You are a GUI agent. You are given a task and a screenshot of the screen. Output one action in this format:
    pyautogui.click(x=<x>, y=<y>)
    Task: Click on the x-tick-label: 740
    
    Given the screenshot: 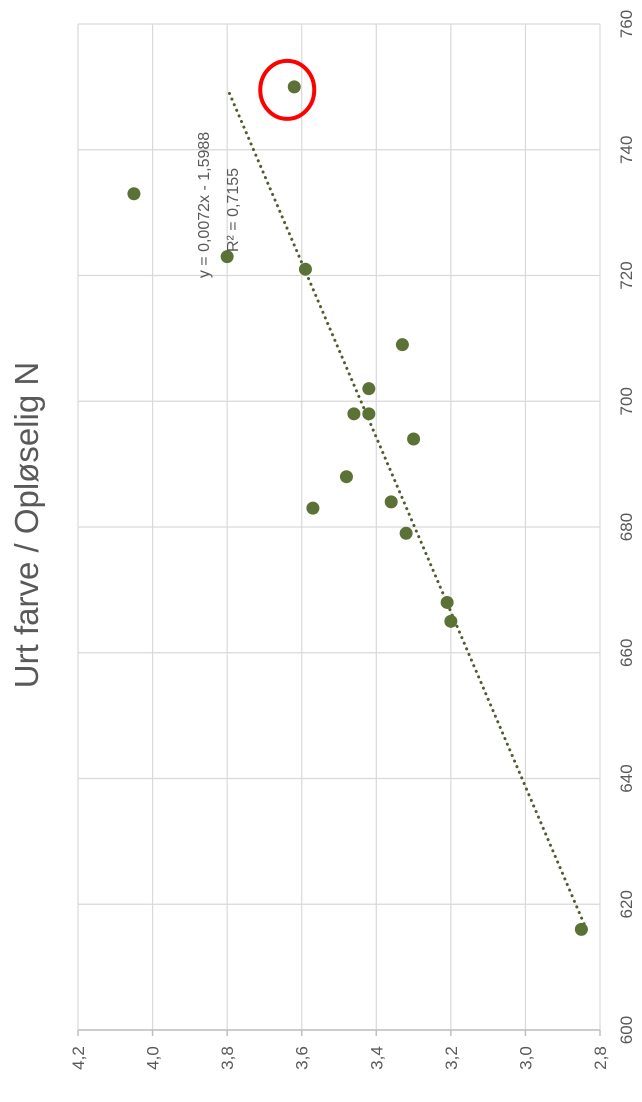 What is the action you would take?
    pyautogui.click(x=626, y=150)
    